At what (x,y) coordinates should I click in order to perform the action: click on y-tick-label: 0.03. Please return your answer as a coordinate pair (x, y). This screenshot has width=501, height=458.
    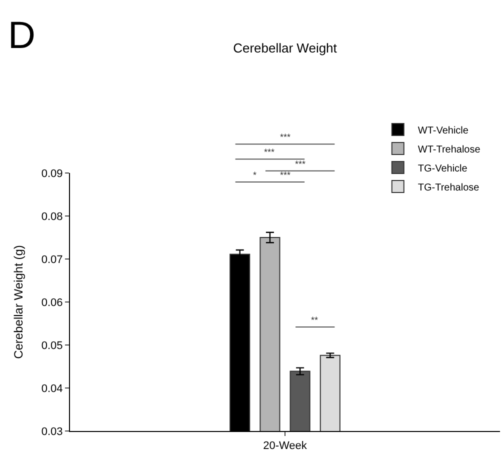
    Looking at the image, I should click on (52, 432).